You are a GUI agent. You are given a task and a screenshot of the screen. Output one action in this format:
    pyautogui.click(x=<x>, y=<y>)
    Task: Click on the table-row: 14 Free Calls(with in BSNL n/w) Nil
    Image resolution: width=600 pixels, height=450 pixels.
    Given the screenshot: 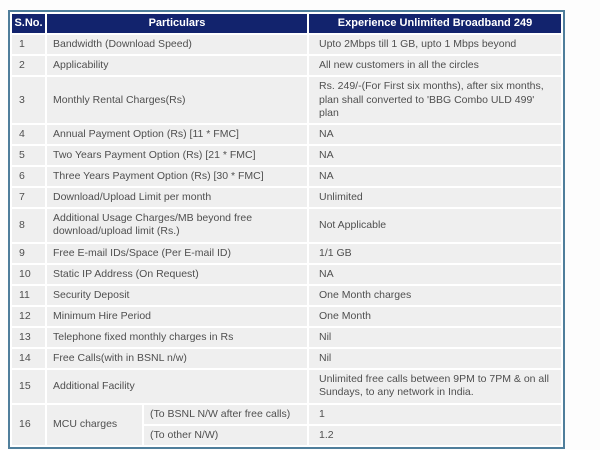 What is the action you would take?
    pyautogui.click(x=286, y=359)
    